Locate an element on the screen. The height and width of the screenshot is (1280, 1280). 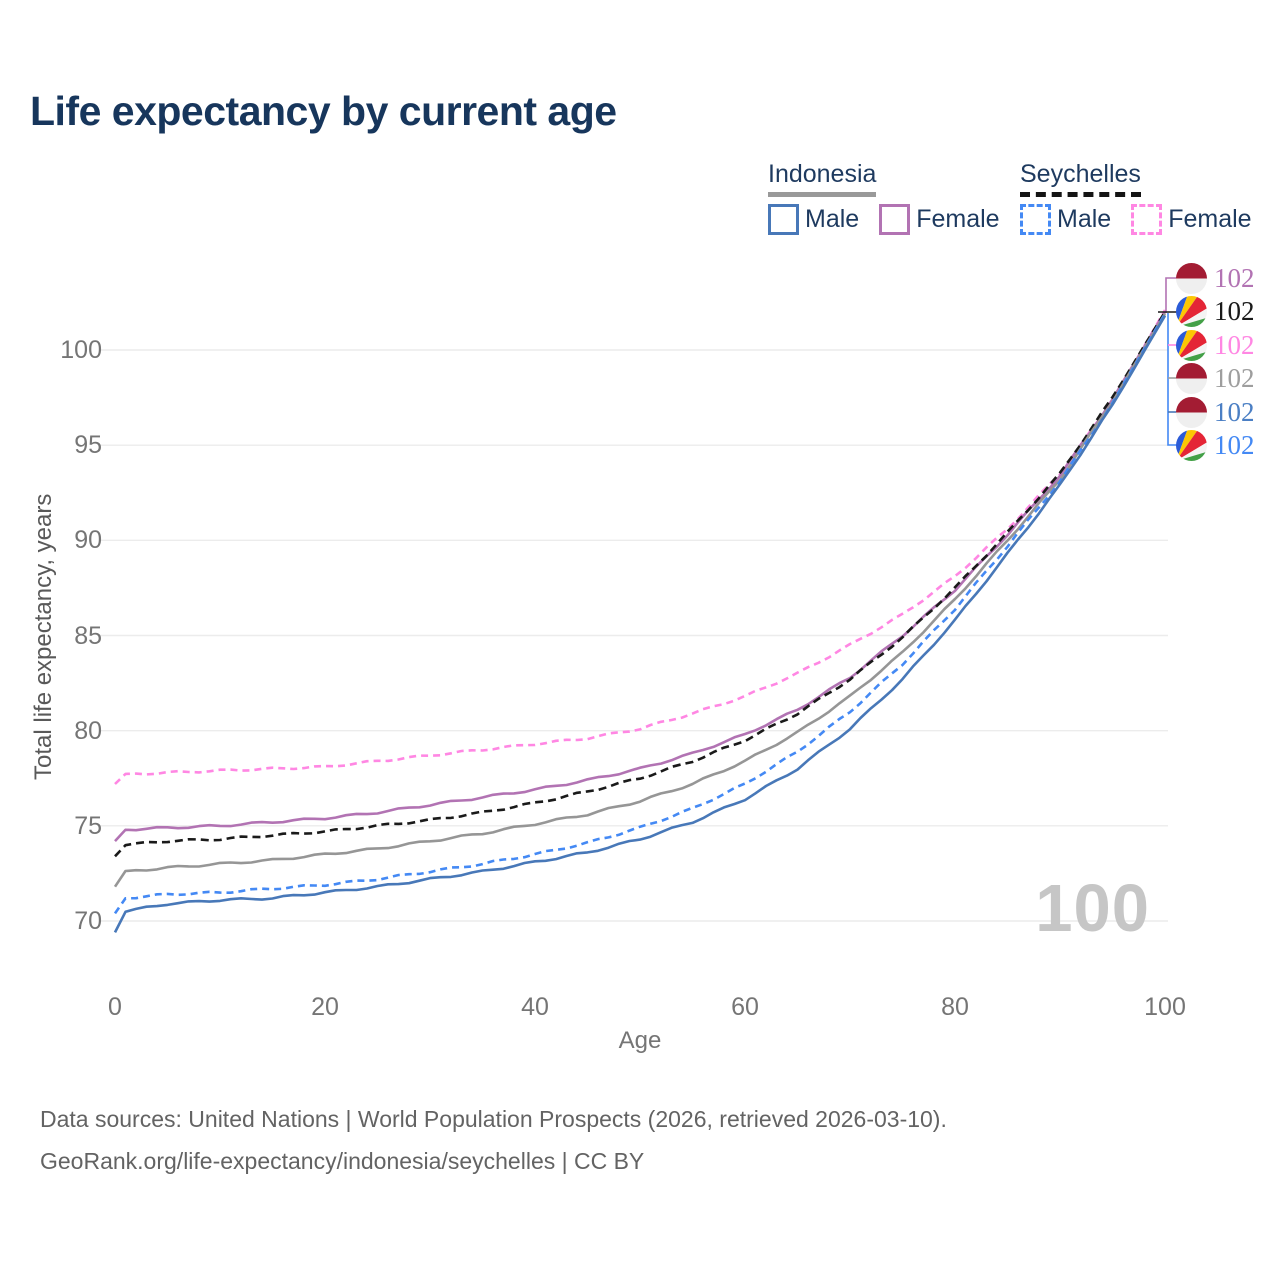
y-tick-label-70: 70 is located at coordinates (88, 921).